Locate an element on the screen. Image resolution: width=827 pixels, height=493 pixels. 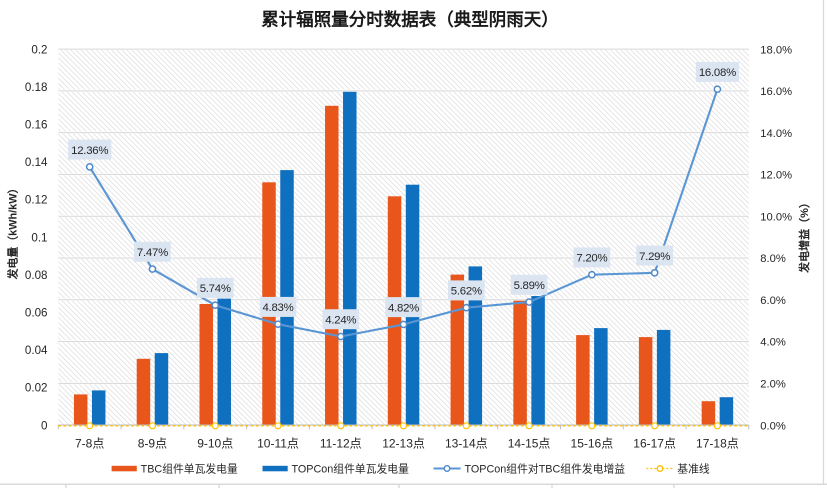
svg-text: 2.0% is located at coordinates (773, 385).